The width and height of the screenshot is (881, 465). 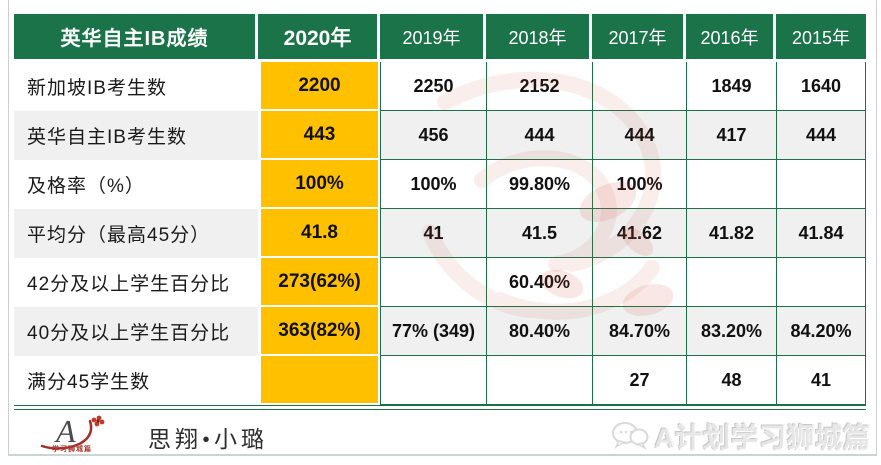 I want to click on row-label: 平均分（最高45分）, so click(x=136, y=233).